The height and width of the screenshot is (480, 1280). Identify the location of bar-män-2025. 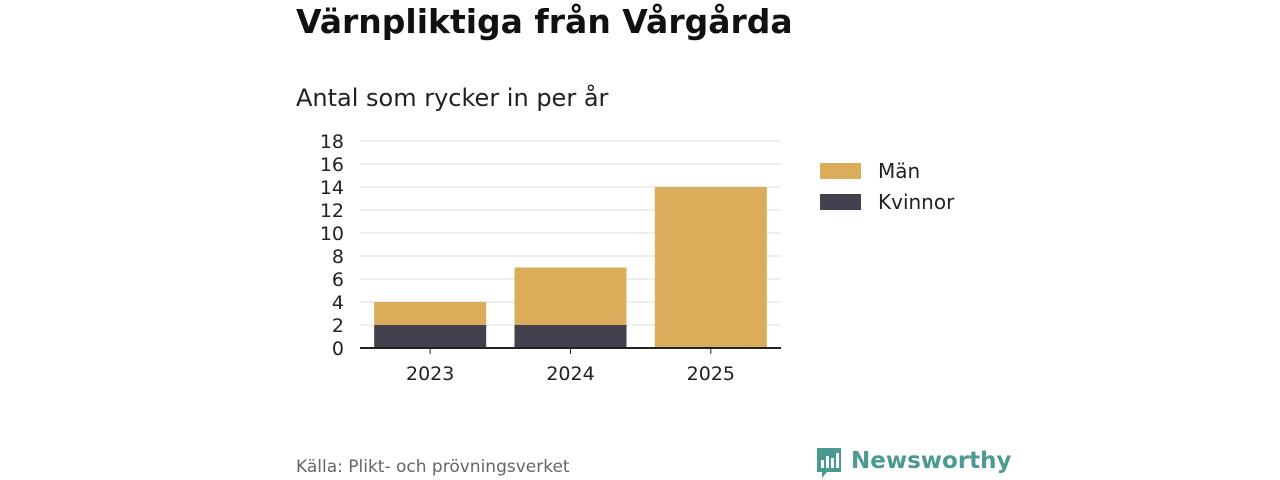
(710, 267).